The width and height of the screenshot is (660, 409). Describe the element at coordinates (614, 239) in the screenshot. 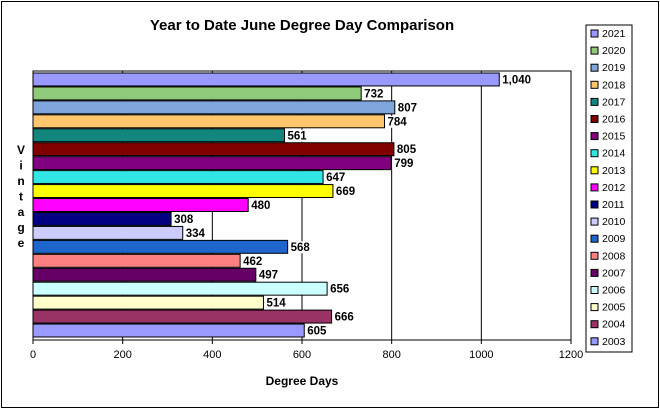

I see `legend-label-2009: 2009` at that location.